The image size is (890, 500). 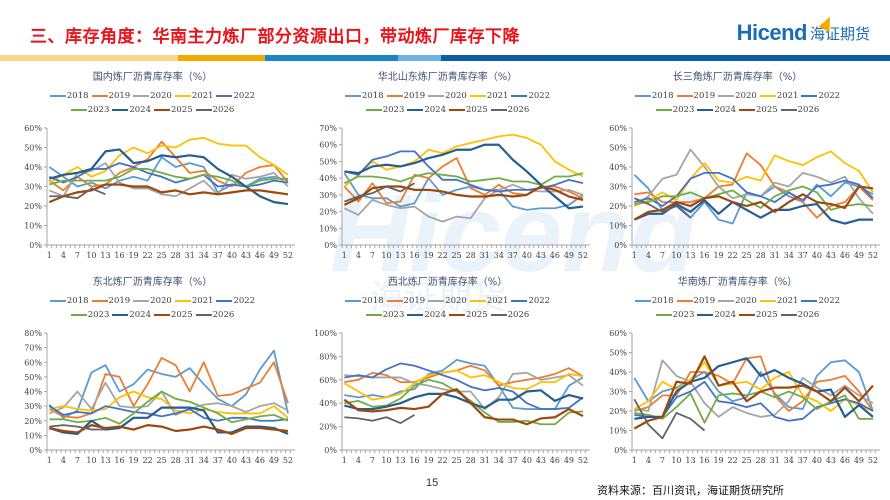 I want to click on legend-item: 2022, so click(x=820, y=96).